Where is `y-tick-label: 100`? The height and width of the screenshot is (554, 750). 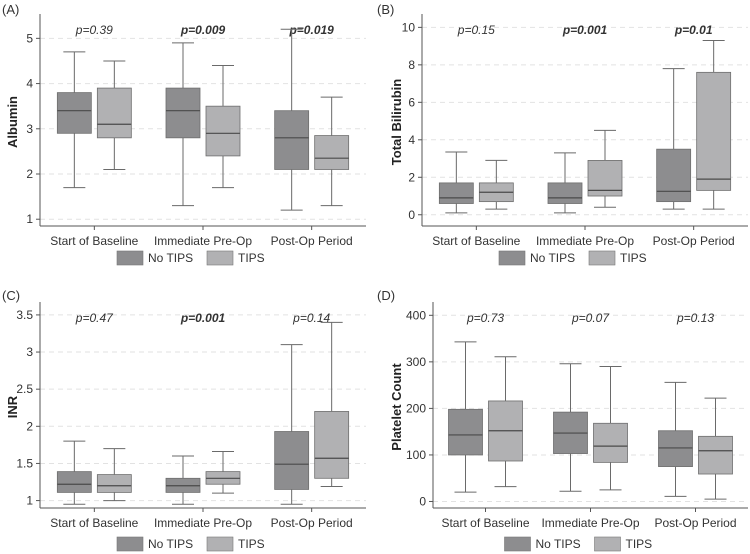 y-tick-label: 100 is located at coordinates (416, 455).